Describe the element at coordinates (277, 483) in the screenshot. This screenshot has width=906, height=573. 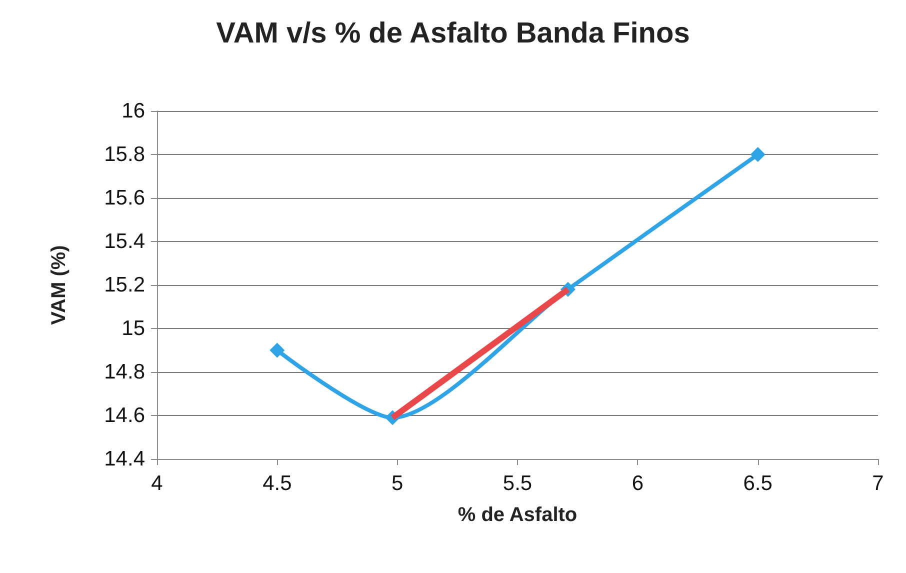
I see `x-tick-label: 4.5` at that location.